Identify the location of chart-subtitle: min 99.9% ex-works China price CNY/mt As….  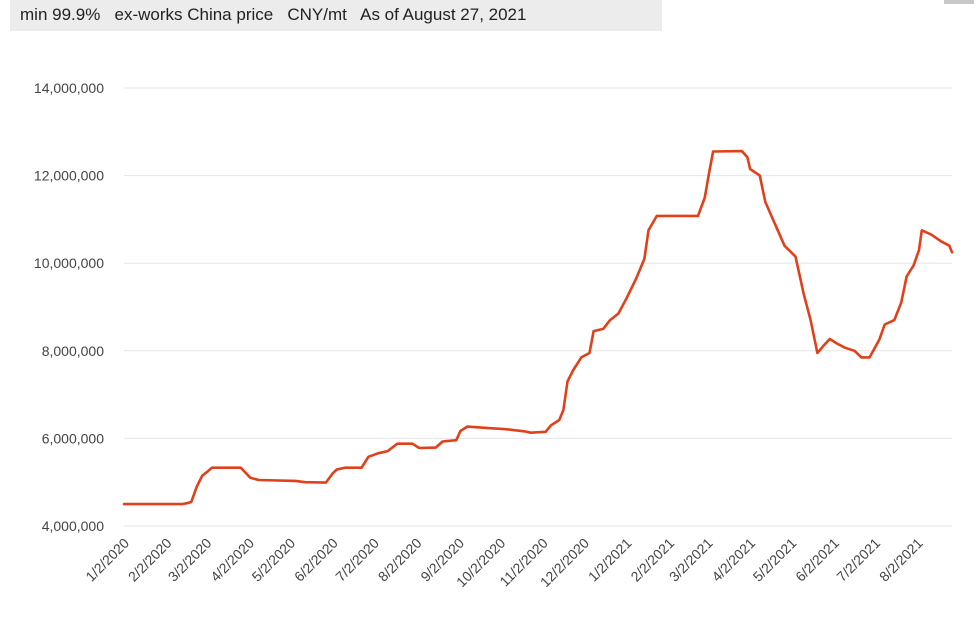
(336, 15).